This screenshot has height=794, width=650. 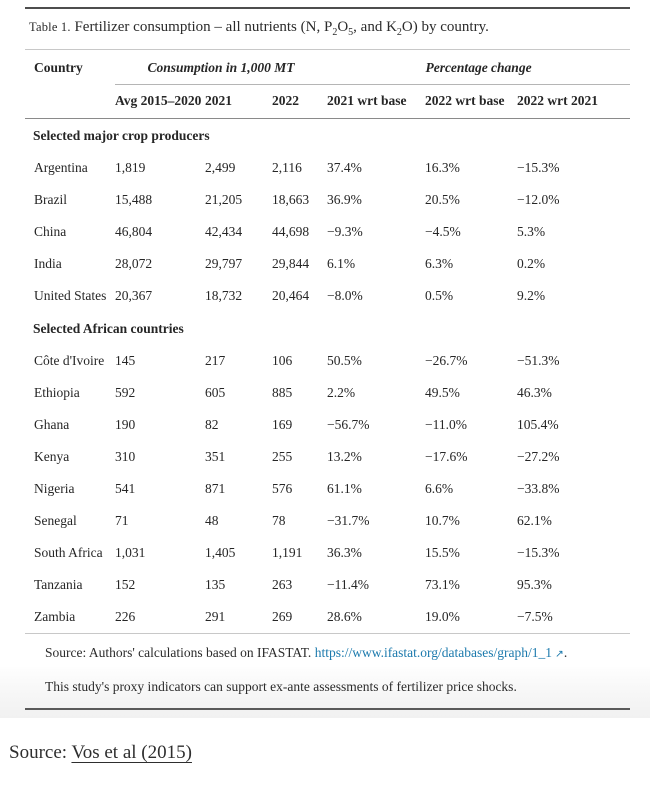 I want to click on table-cell: 135, so click(x=215, y=584).